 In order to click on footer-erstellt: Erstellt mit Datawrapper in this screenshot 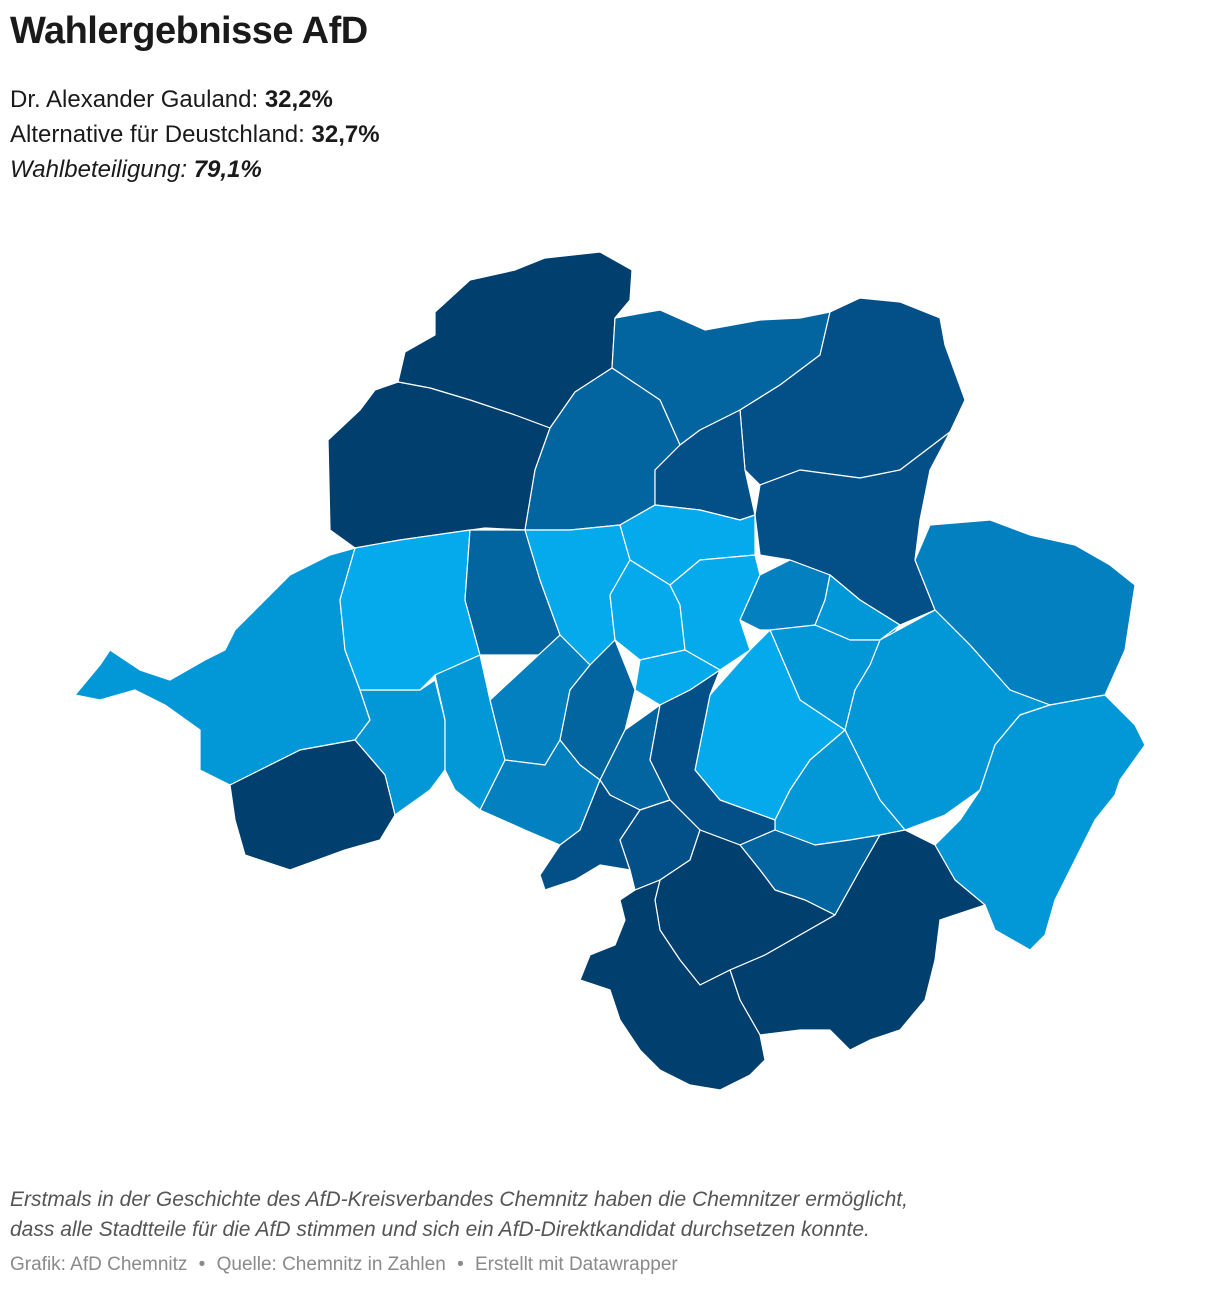, I will do `click(576, 1264)`.